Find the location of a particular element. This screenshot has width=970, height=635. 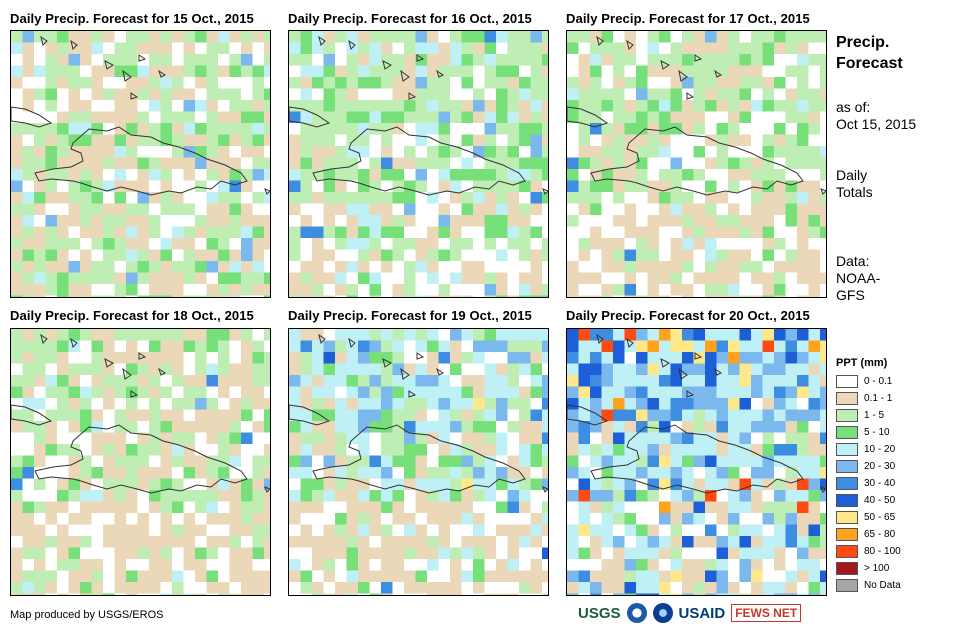

legend-label: > 100 is located at coordinates (877, 568).